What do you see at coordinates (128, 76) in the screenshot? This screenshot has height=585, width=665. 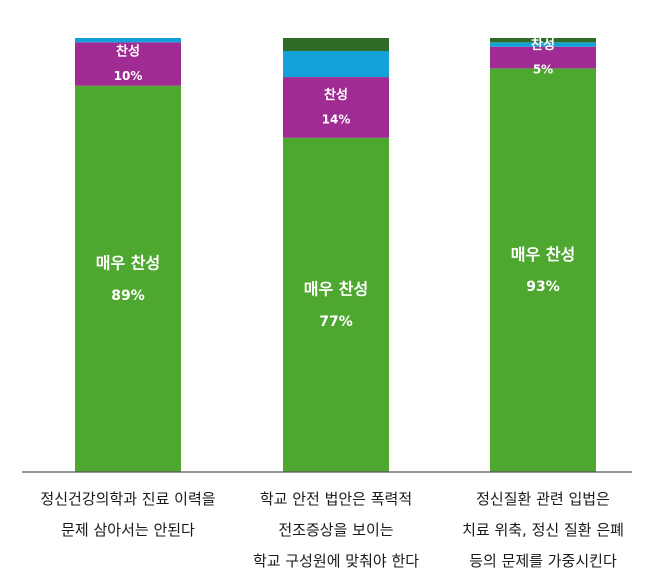 I see `segment-value-label-1-2: 10%` at bounding box center [128, 76].